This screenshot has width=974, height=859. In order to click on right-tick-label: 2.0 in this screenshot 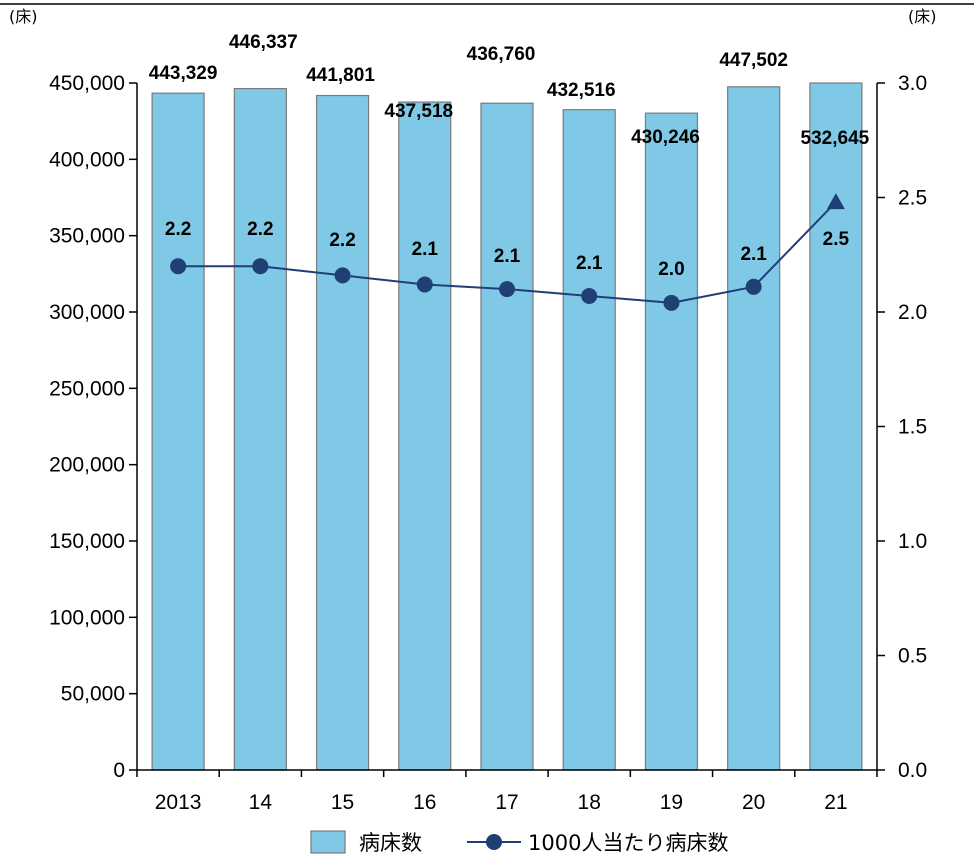, I will do `click(912, 312)`.